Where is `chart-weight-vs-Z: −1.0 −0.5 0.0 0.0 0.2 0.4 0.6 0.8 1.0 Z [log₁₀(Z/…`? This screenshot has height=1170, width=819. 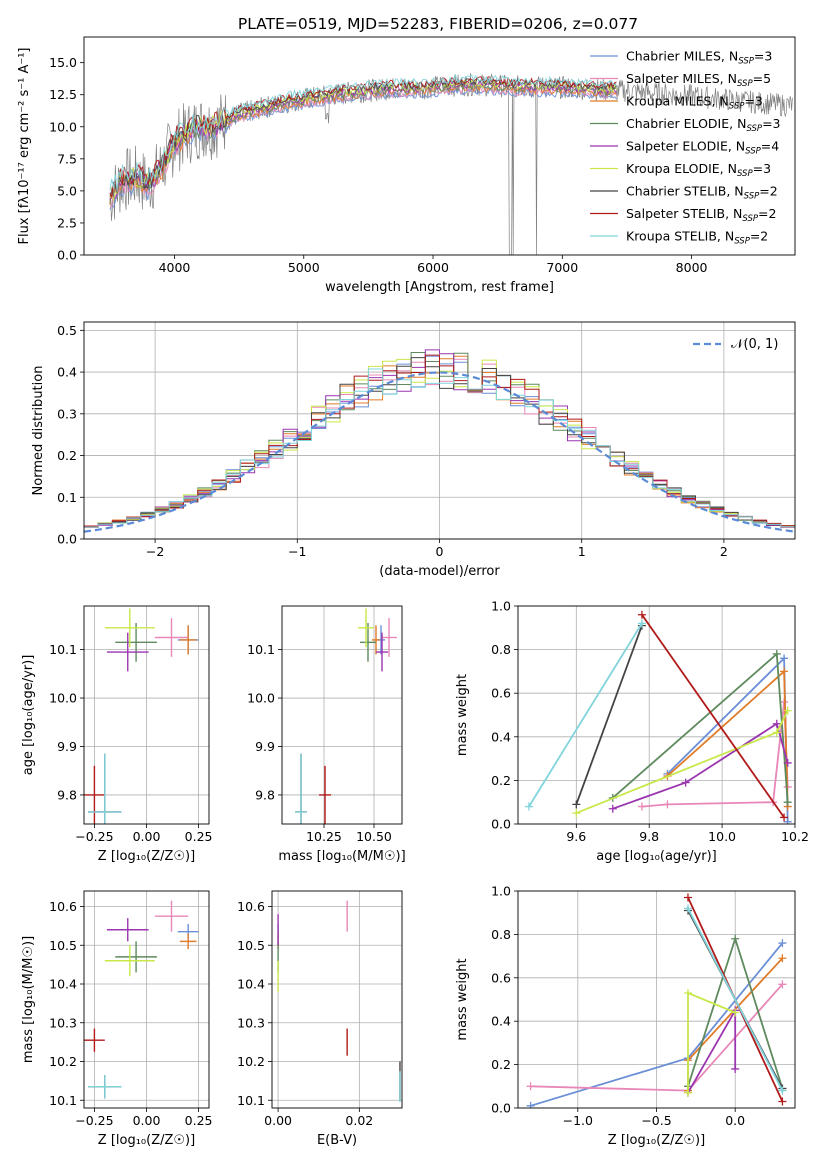
chart-weight-vs-Z: −1.0 −0.5 0.0 0.0 0.2 0.4 0.6 0.8 1.0 Z [log₁₀(Z/… is located at coordinates (625, 1016).